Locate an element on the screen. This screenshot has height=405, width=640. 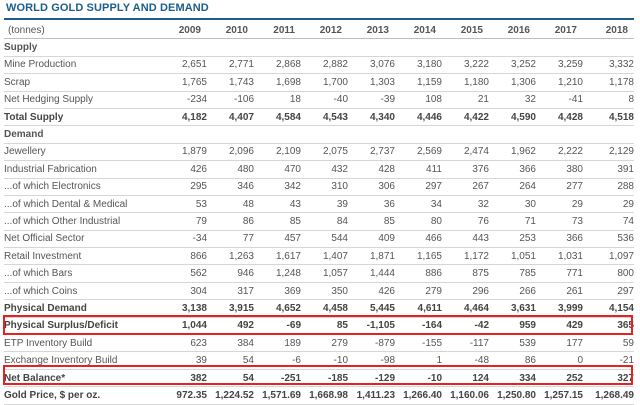
cell-value: -117 is located at coordinates (465, 343).